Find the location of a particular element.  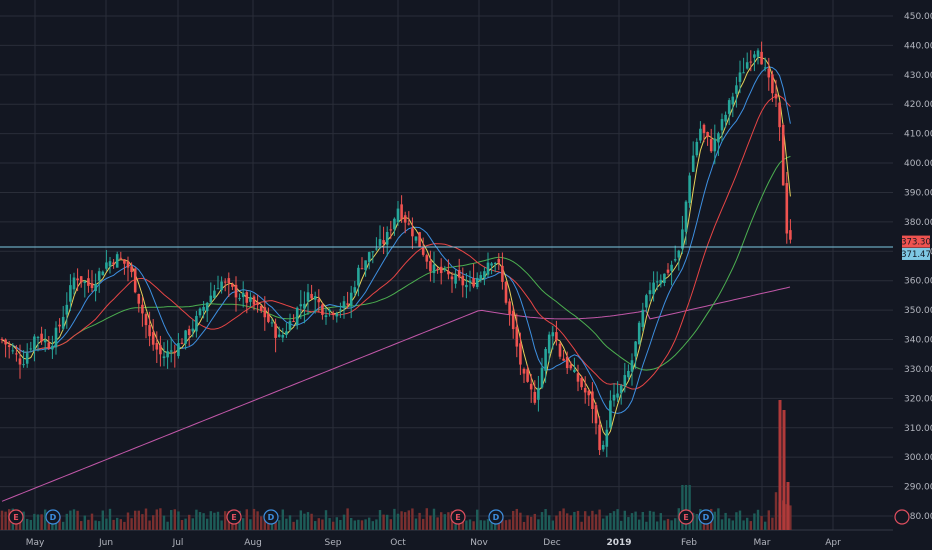

price-tick-label: 450.00 is located at coordinates (918, 17).